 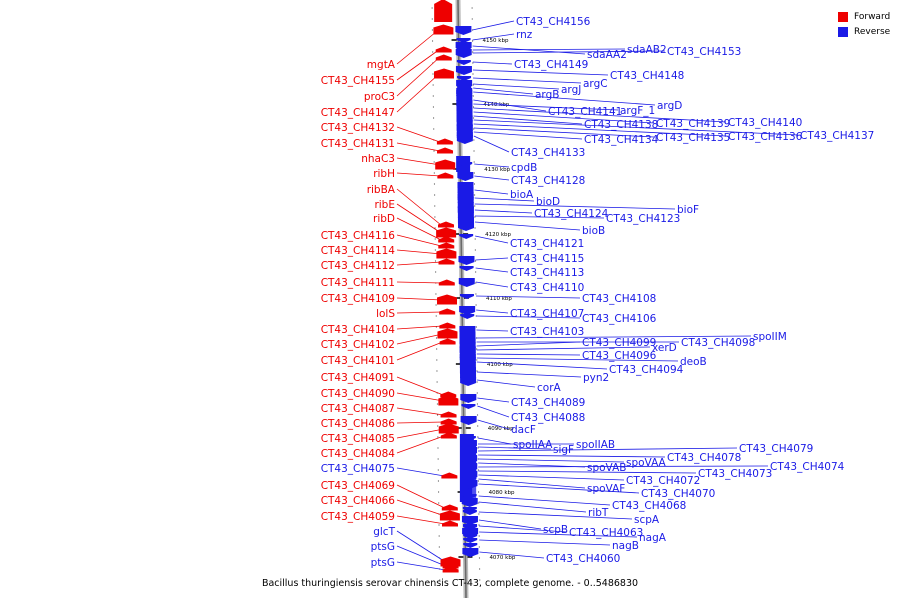 What do you see at coordinates (669, 106) in the screenshot?
I see `reverse-gene-label: argD` at bounding box center [669, 106].